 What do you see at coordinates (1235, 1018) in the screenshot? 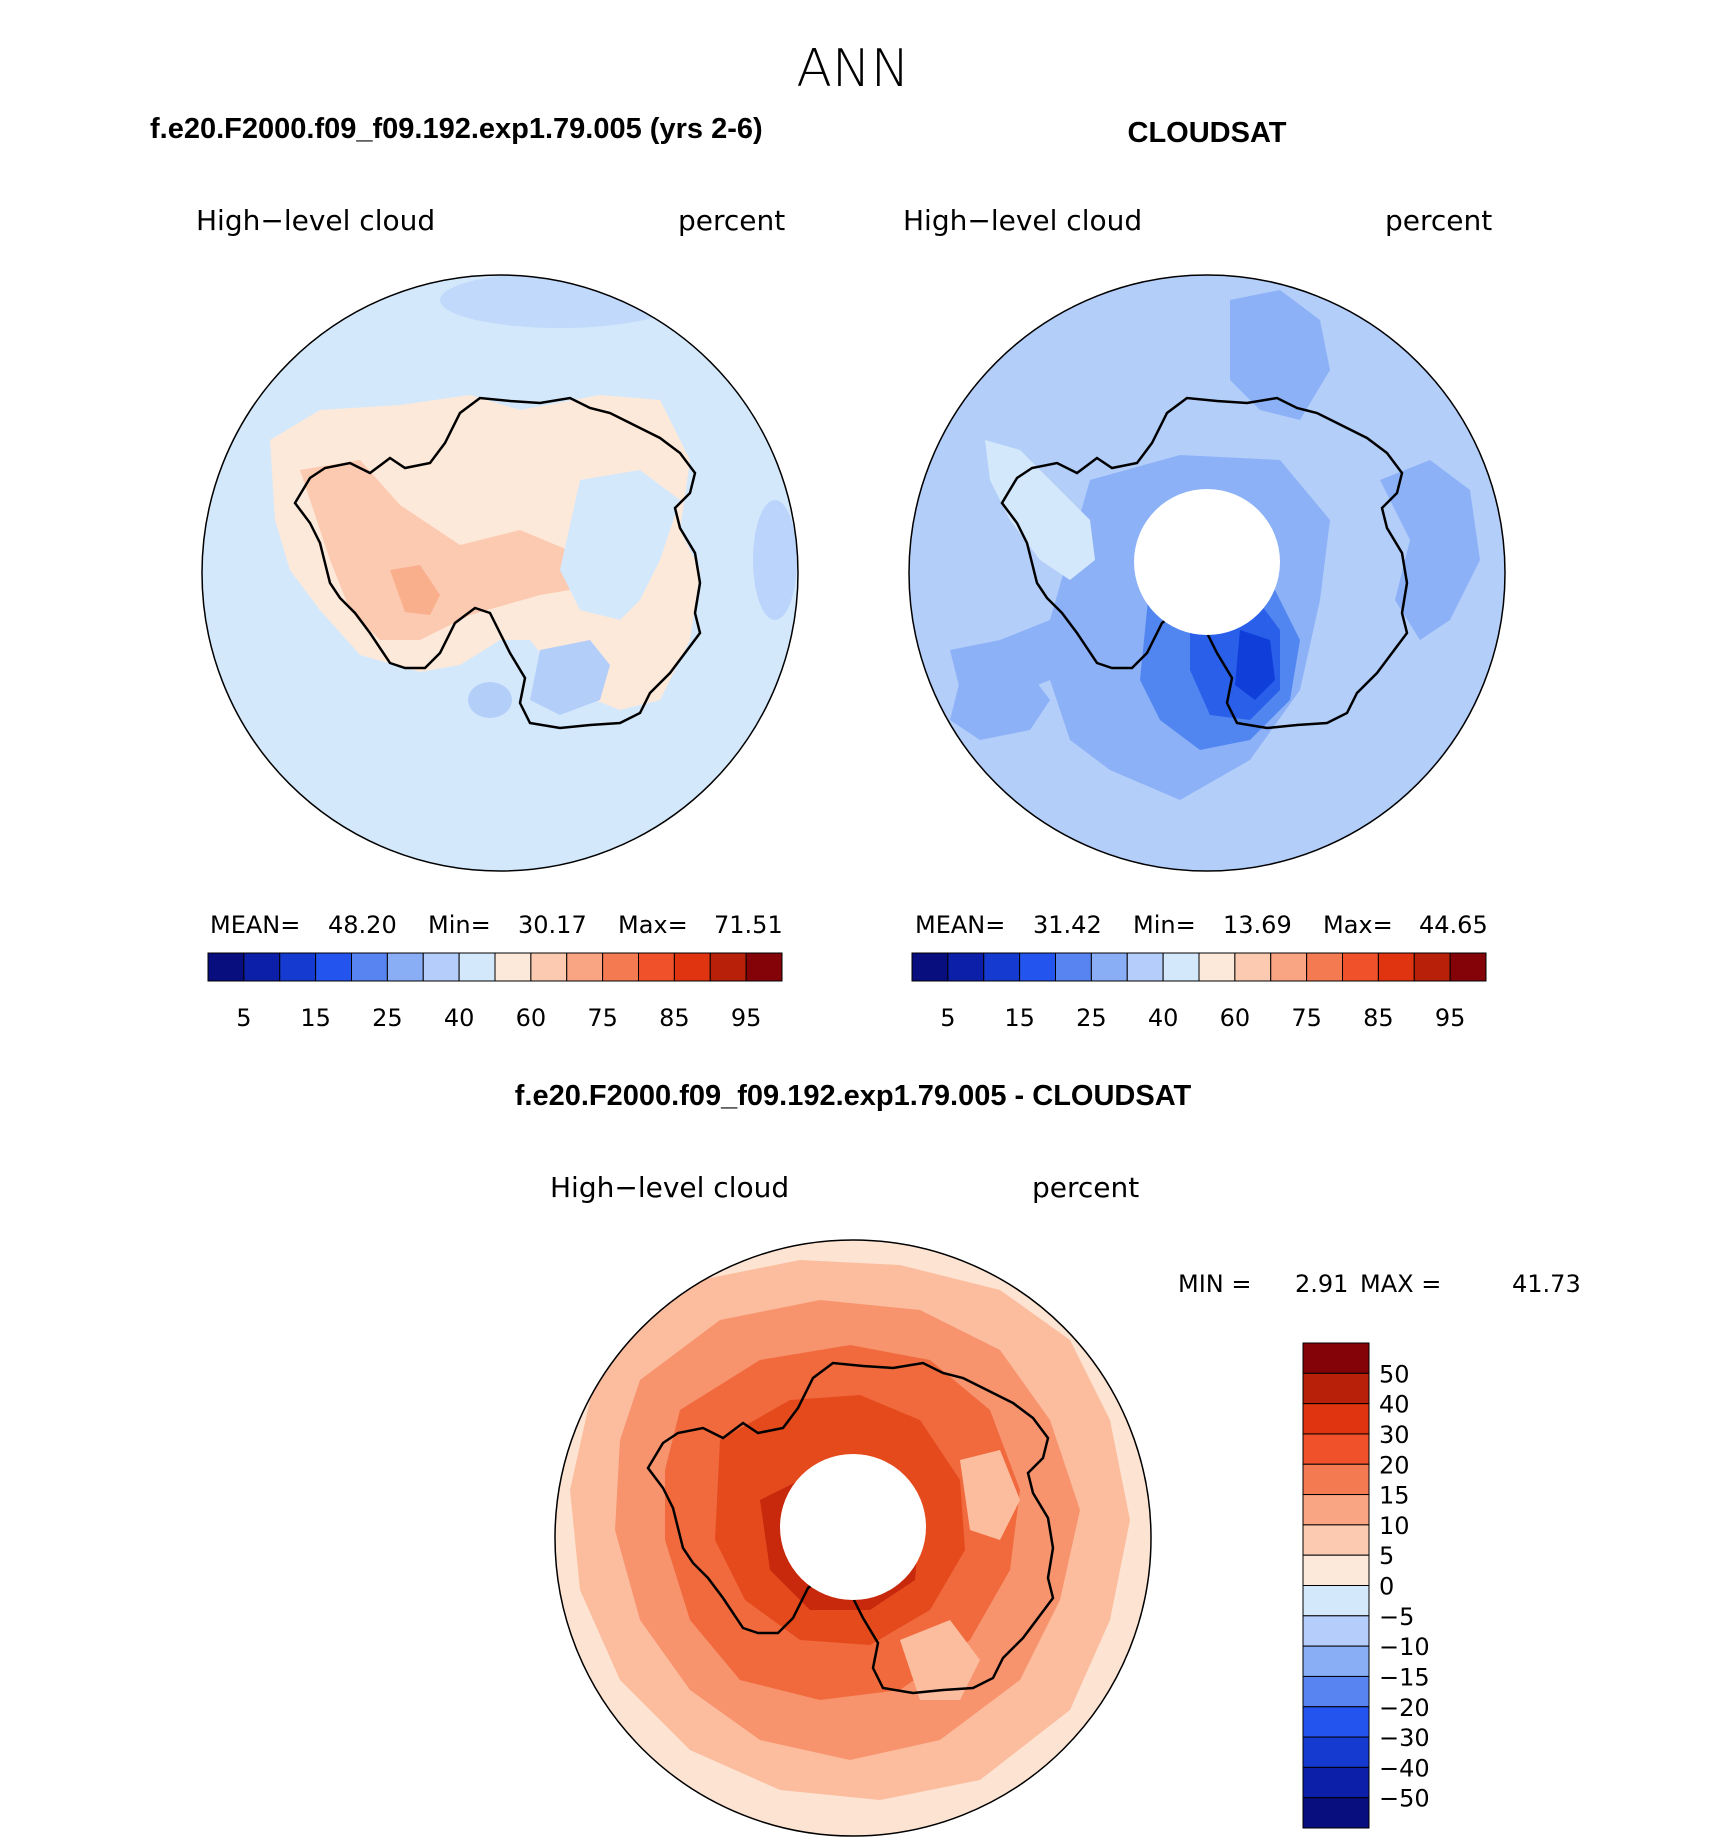
I see `obs-colorbar-tick-label: 60` at bounding box center [1235, 1018].